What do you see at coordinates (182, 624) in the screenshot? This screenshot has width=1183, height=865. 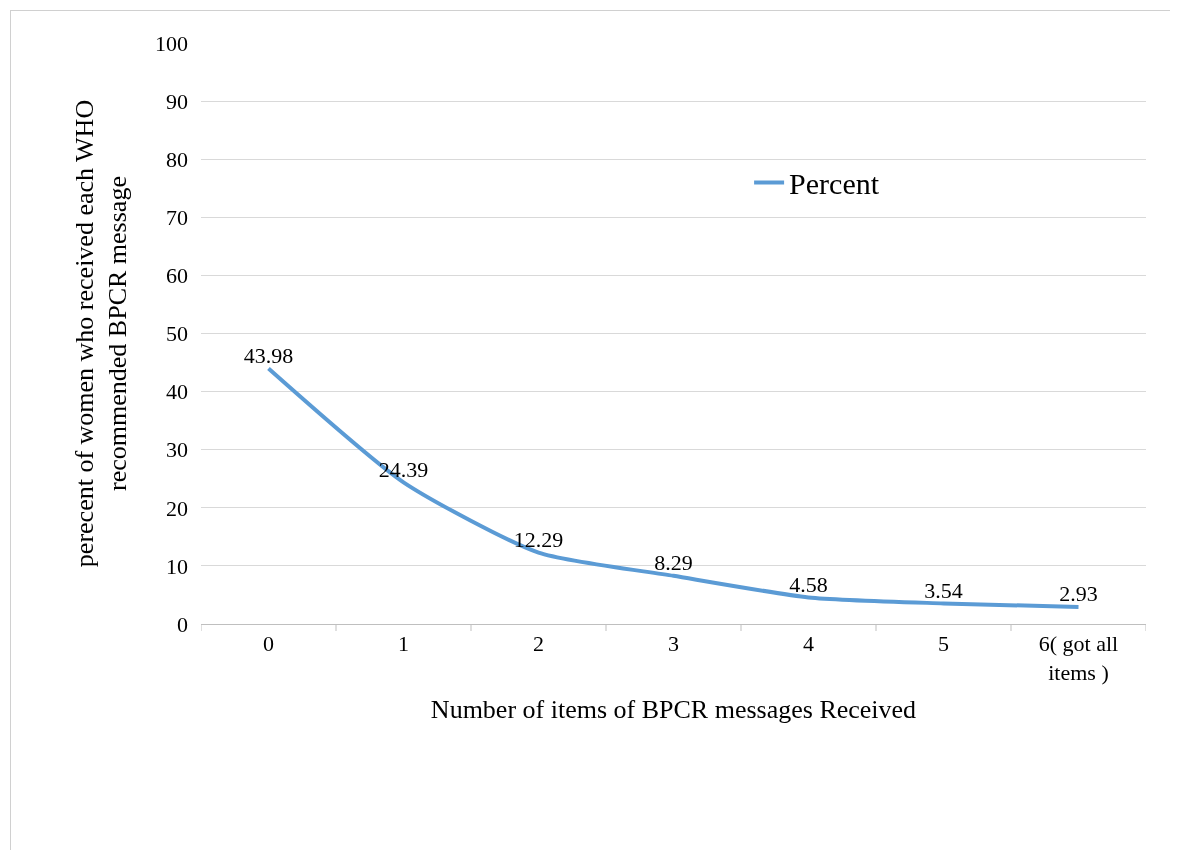 I see `y-tick-label: 0` at bounding box center [182, 624].